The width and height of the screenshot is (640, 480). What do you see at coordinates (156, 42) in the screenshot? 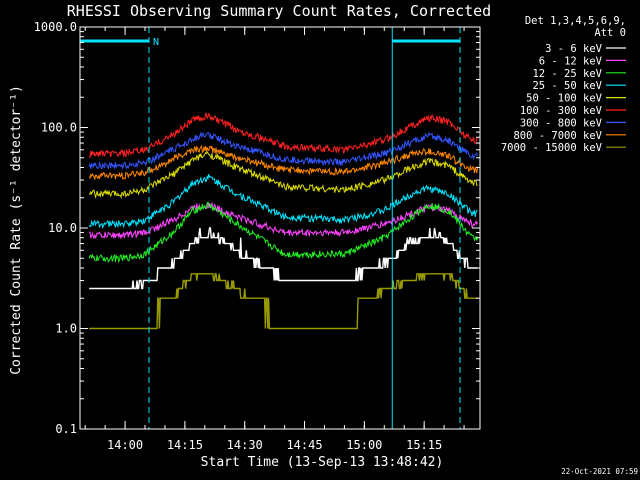
I see `night-label: N` at bounding box center [156, 42].